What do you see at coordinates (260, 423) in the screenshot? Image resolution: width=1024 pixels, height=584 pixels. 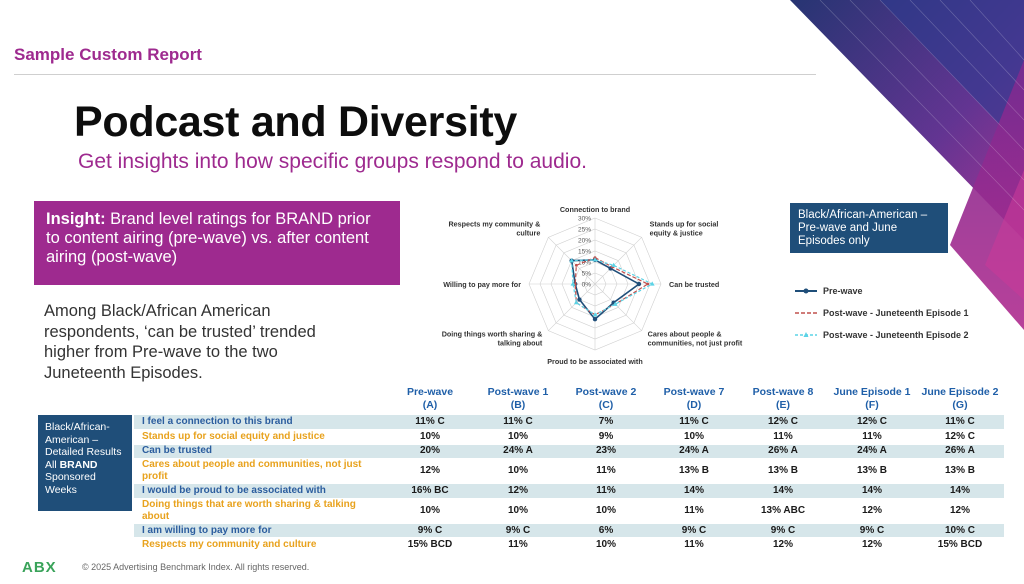 I see `row-label: I feel a connection to this brand` at bounding box center [260, 423].